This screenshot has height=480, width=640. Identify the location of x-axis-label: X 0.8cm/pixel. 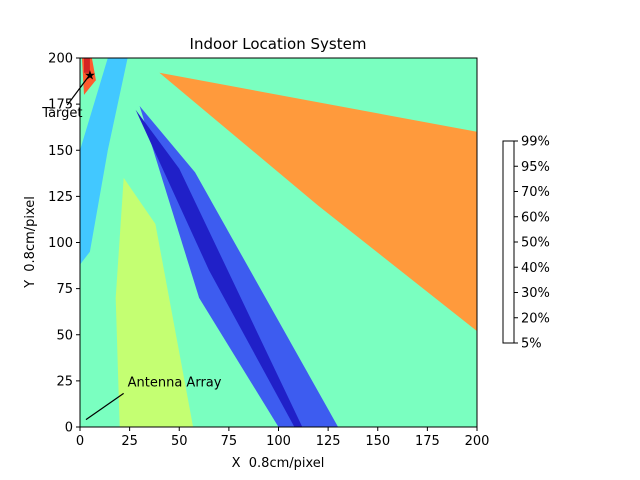
(278, 463).